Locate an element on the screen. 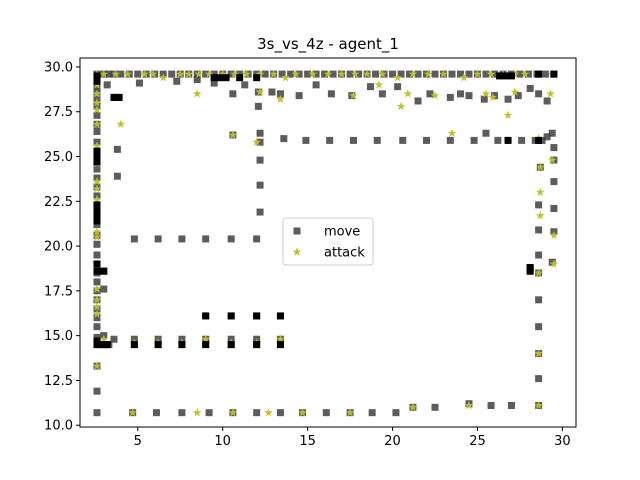 The image size is (640, 480). chart-title: 3s_vs_4z - agent_1 is located at coordinates (328, 44).